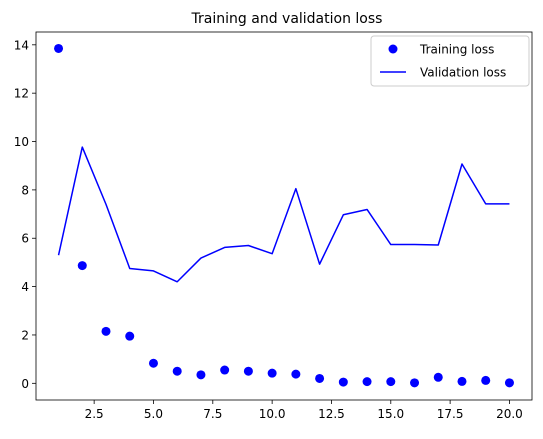 The image size is (543, 439). Describe the element at coordinates (287, 19) in the screenshot. I see `chart-title: Training and validation loss` at that location.